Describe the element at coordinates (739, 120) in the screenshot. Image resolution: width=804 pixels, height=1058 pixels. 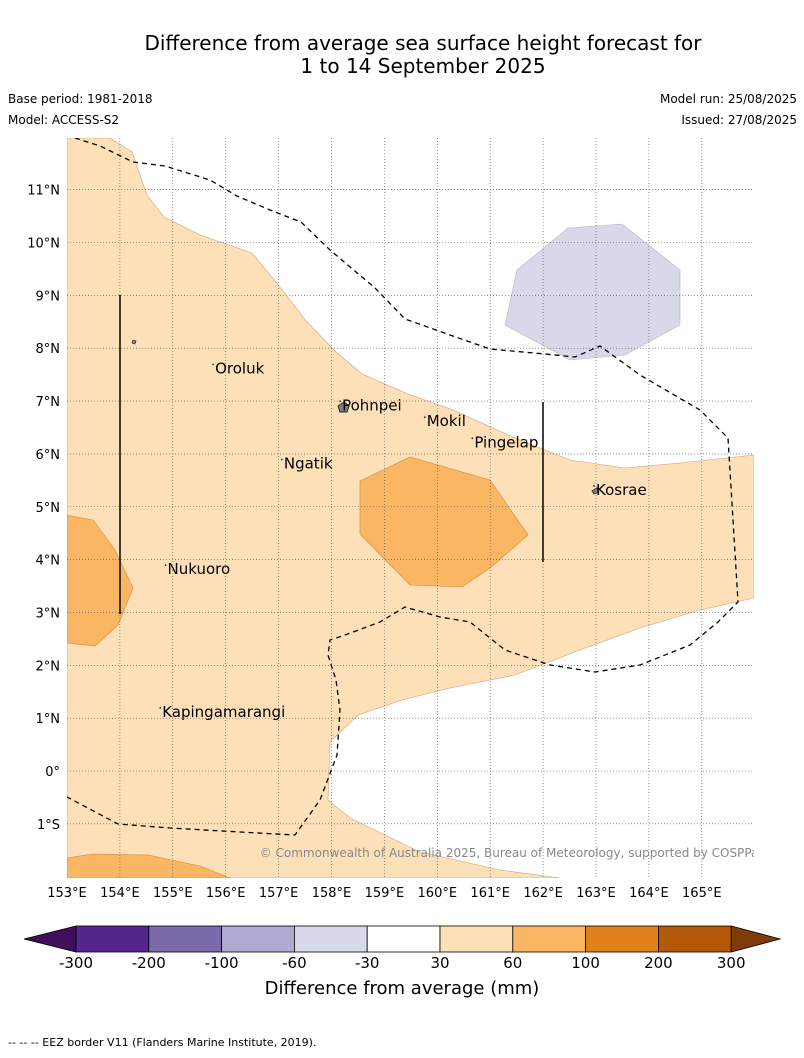
I see `issued-date: Issued: 27/08/2025` at that location.